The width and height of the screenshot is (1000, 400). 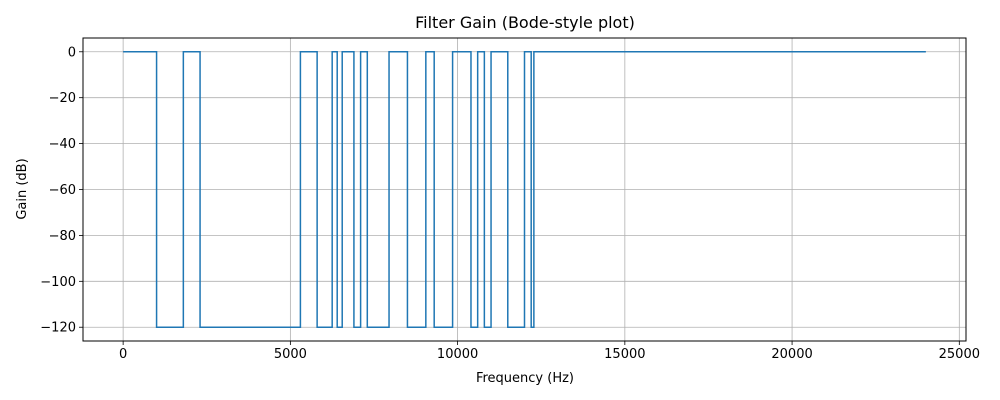 What do you see at coordinates (123, 354) in the screenshot?
I see `x-tick-label: 0` at bounding box center [123, 354].